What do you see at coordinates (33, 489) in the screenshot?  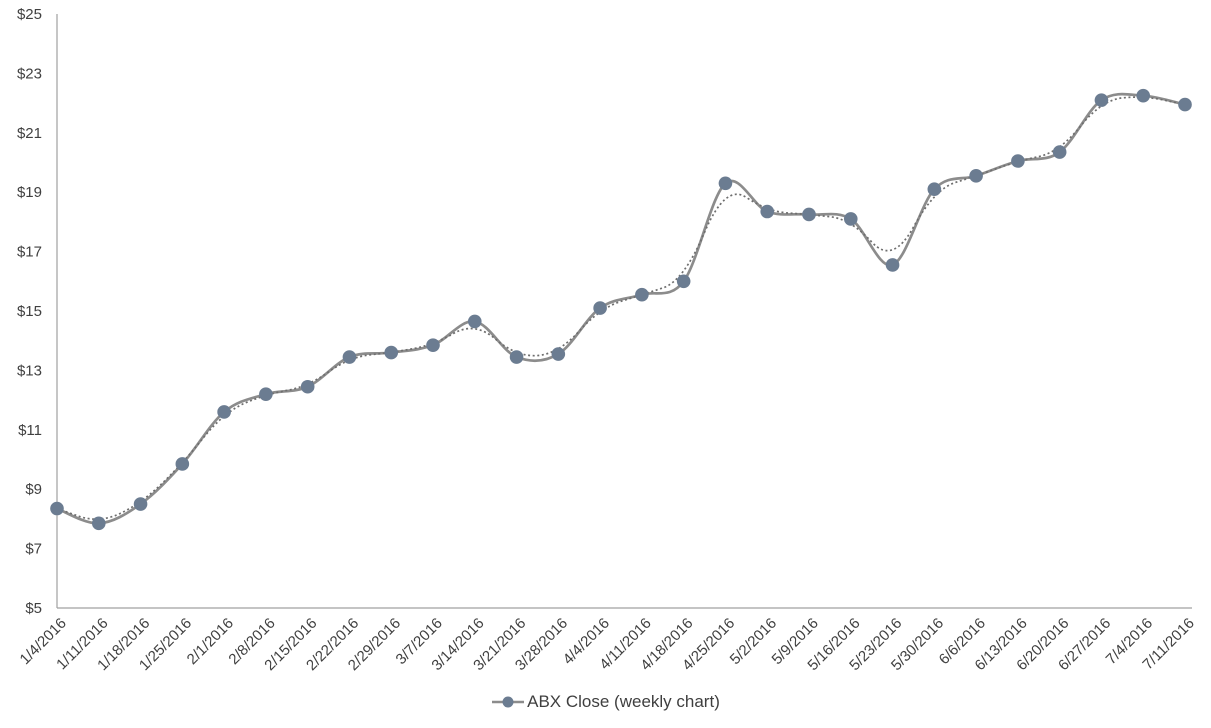 I see `y-axis-tick-label: $9` at bounding box center [33, 489].